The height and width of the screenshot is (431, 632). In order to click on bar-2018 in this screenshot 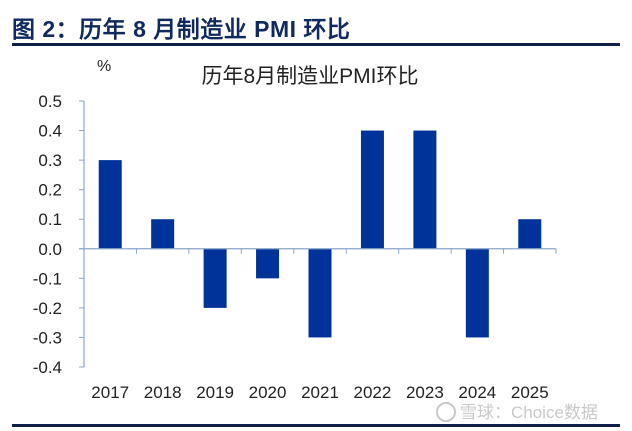, I will do `click(163, 234)`.